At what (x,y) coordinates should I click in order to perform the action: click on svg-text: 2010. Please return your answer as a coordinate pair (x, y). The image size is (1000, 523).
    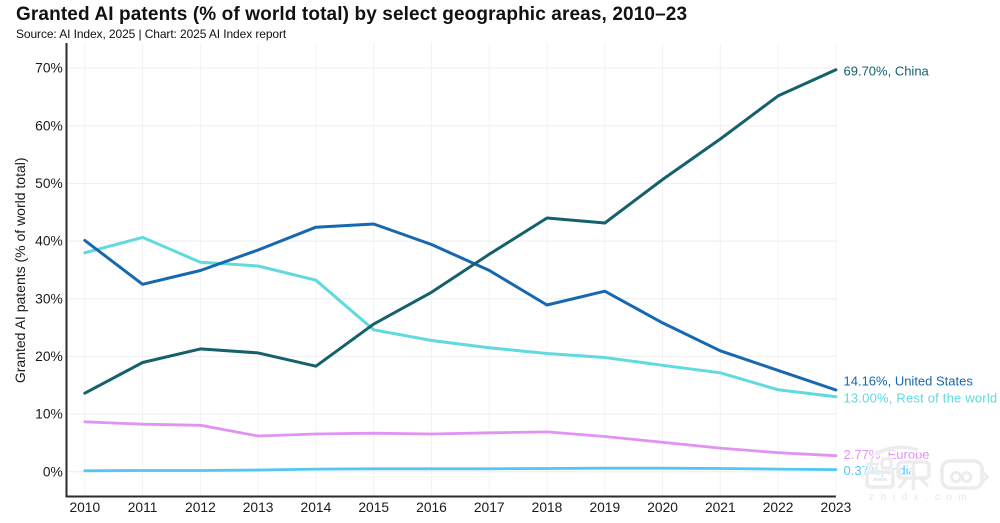
    Looking at the image, I should click on (84, 507).